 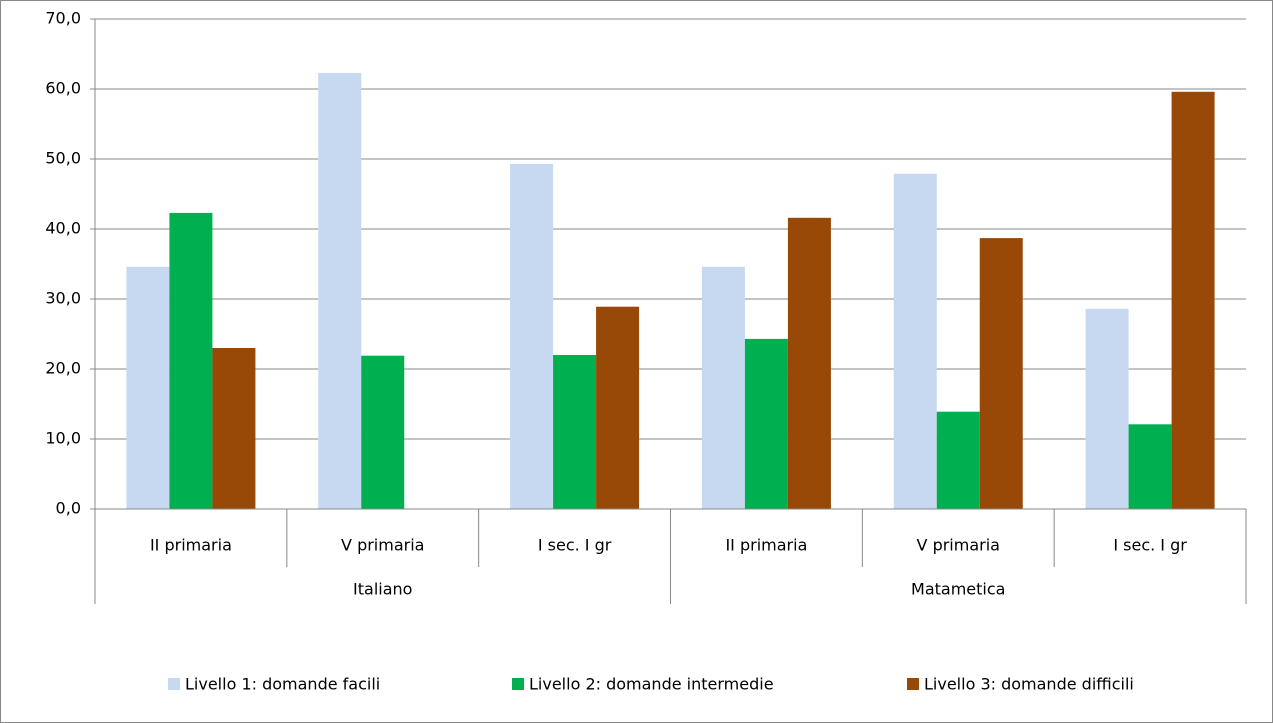 I want to click on legend-label: Livello 2: domande intermedie, so click(x=651, y=684).